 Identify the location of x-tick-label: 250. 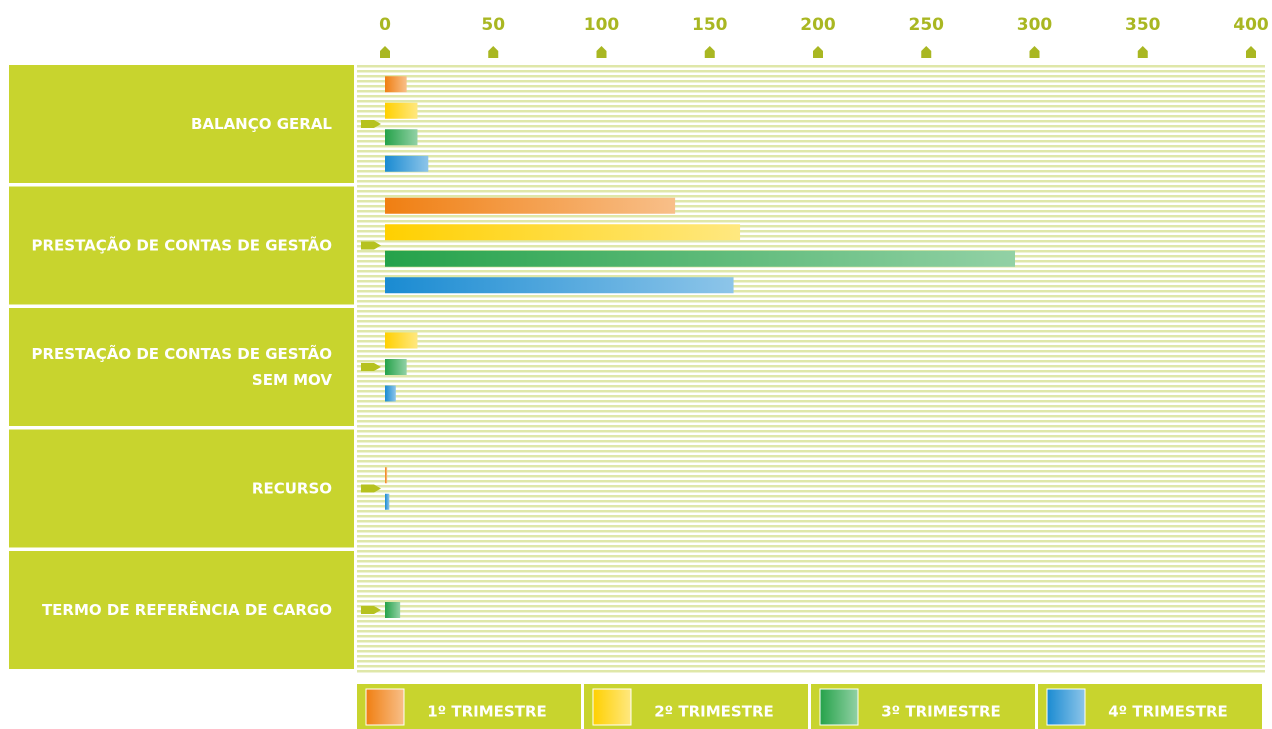
(927, 25).